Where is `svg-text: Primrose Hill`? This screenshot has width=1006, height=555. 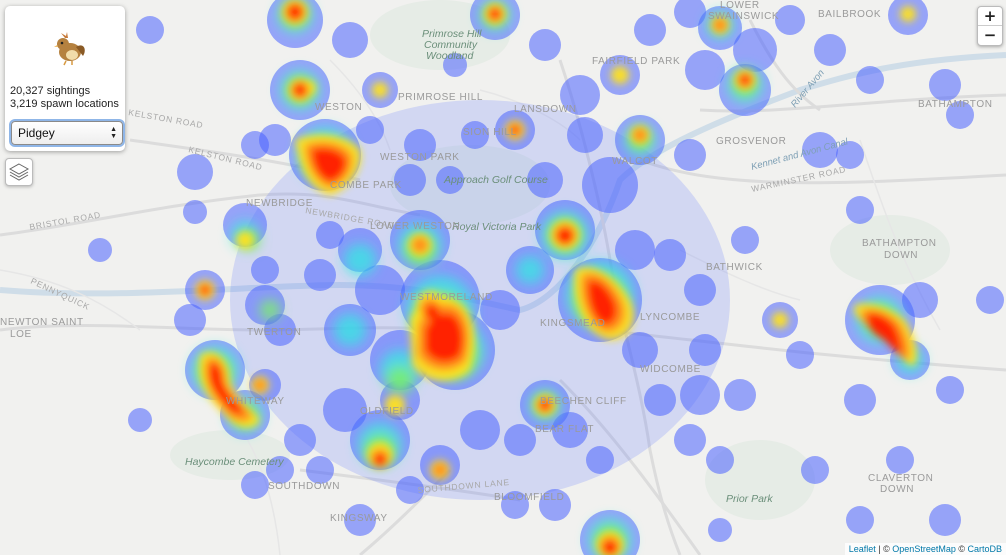 svg-text: Primrose Hill is located at coordinates (452, 34).